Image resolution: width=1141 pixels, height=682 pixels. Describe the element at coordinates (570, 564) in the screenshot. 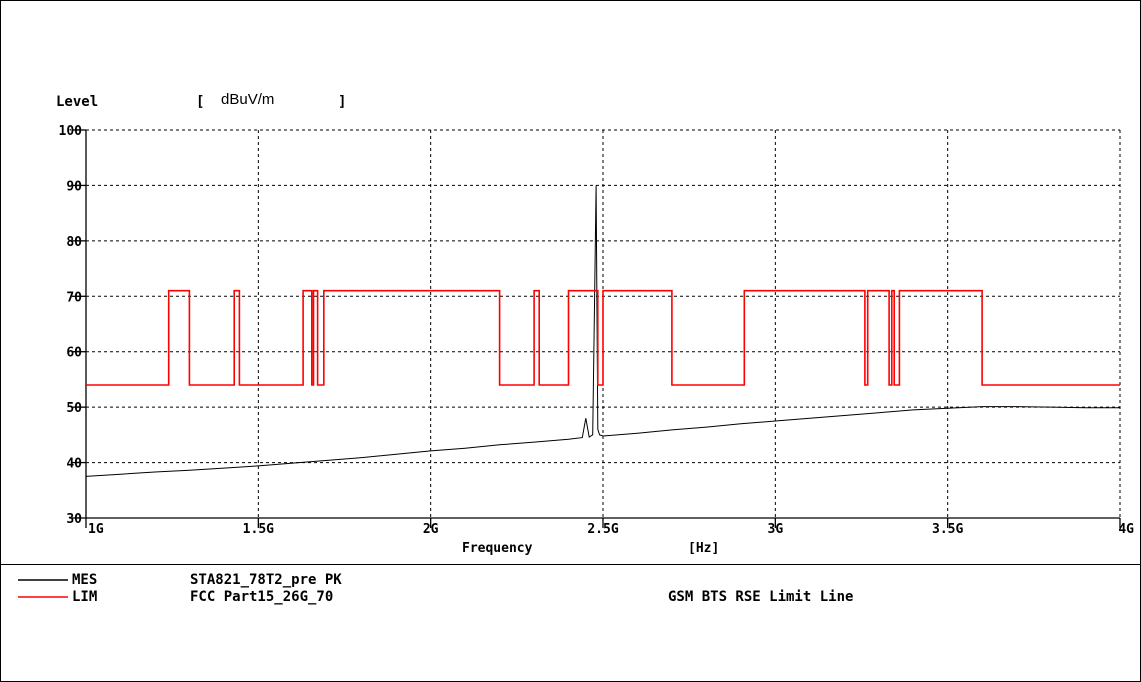

I see `legend-divider` at that location.